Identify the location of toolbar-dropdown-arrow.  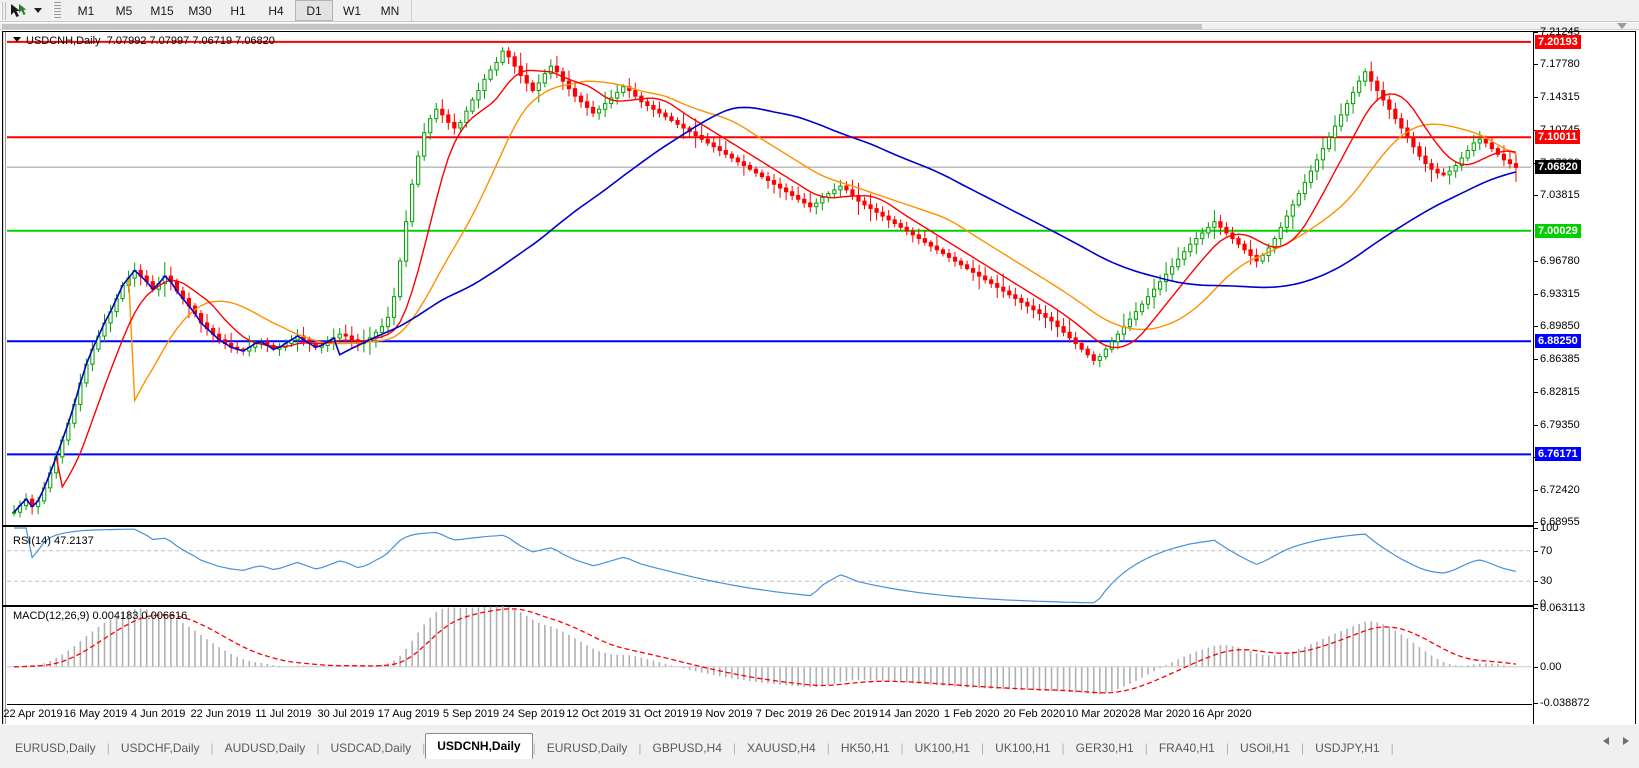
(38, 11).